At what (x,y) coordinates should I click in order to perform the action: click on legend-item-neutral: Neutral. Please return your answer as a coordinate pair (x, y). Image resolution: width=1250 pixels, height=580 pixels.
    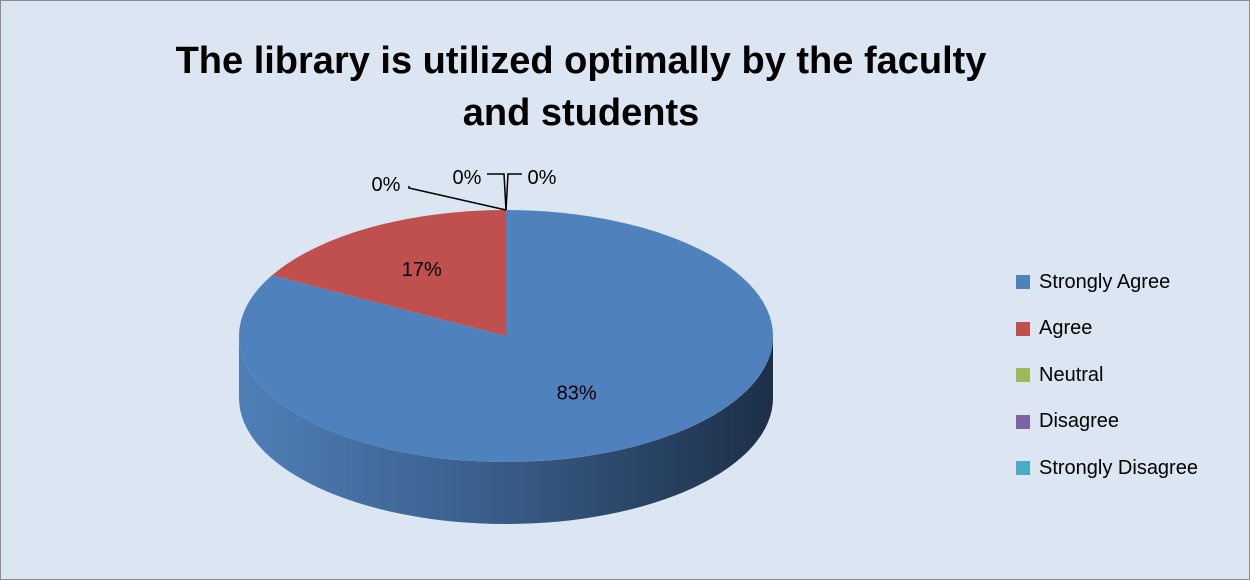
    Looking at the image, I should click on (1107, 375).